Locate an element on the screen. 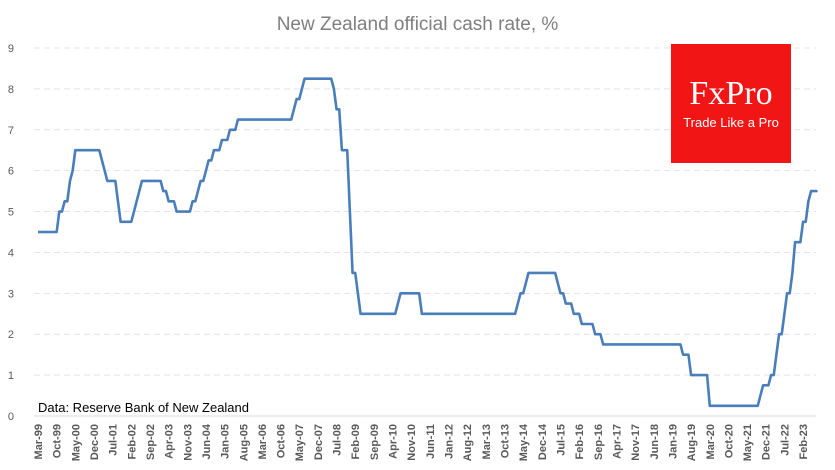  x-tick-label: Aug-05 is located at coordinates (244, 442).